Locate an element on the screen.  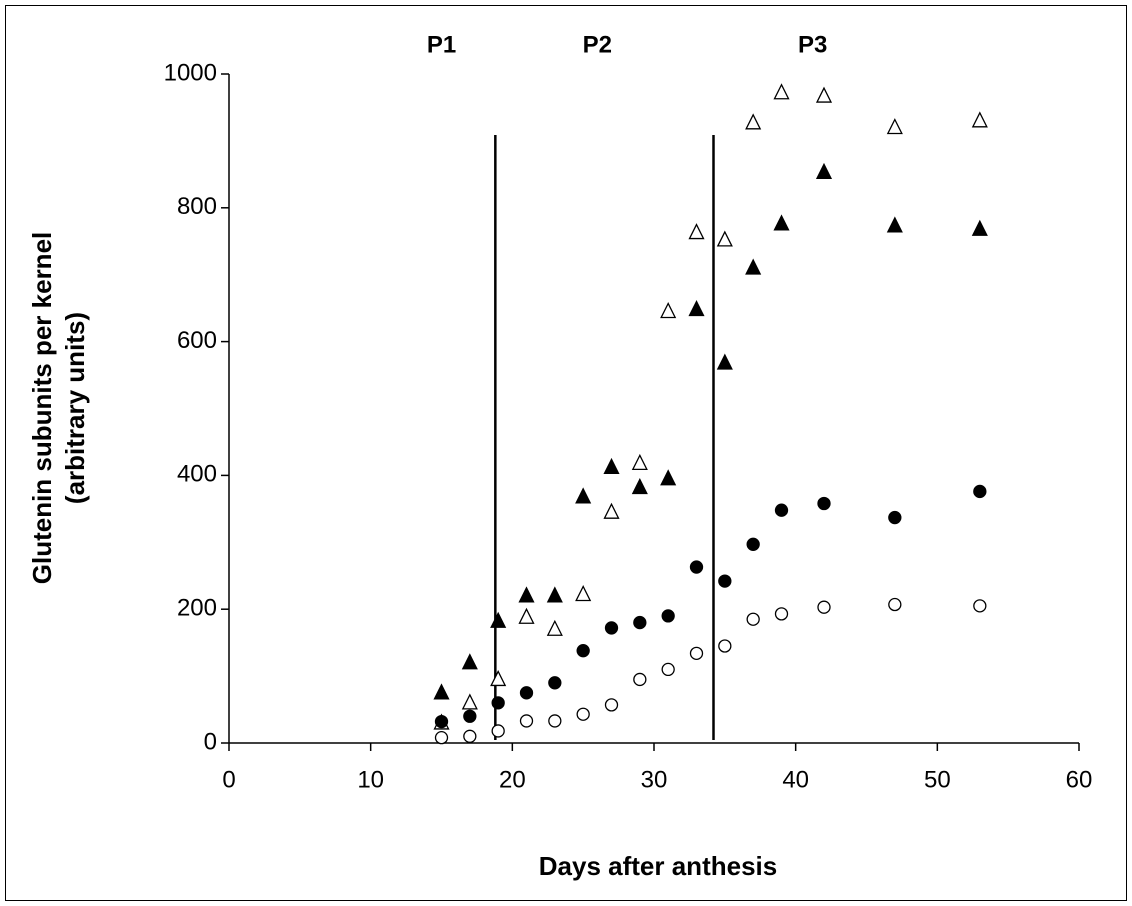
y-tick-label: 600 is located at coordinates (197, 340).